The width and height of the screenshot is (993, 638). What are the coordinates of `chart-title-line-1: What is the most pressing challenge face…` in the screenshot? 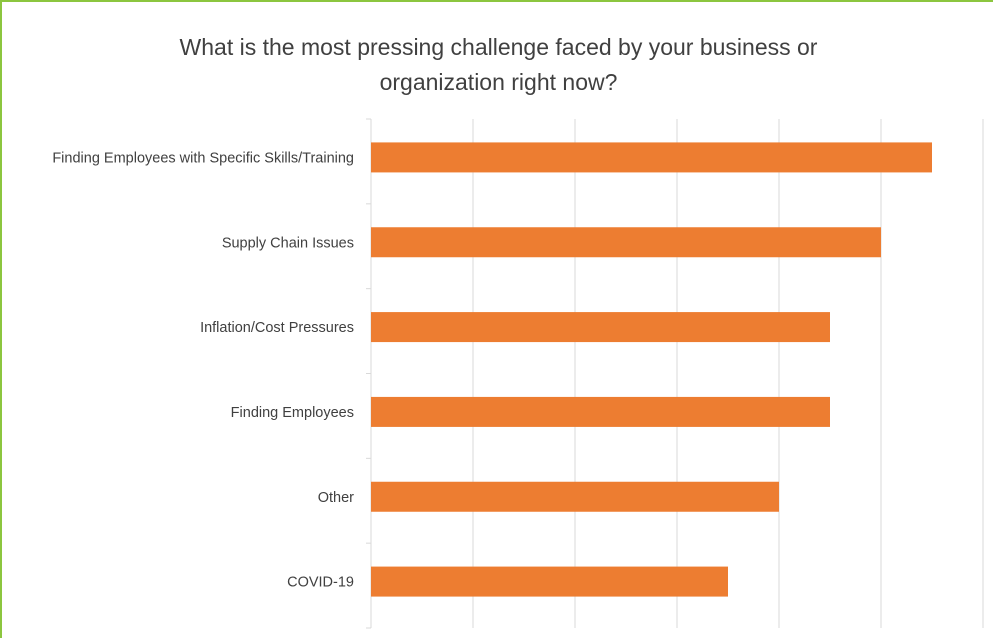 It's located at (498, 47).